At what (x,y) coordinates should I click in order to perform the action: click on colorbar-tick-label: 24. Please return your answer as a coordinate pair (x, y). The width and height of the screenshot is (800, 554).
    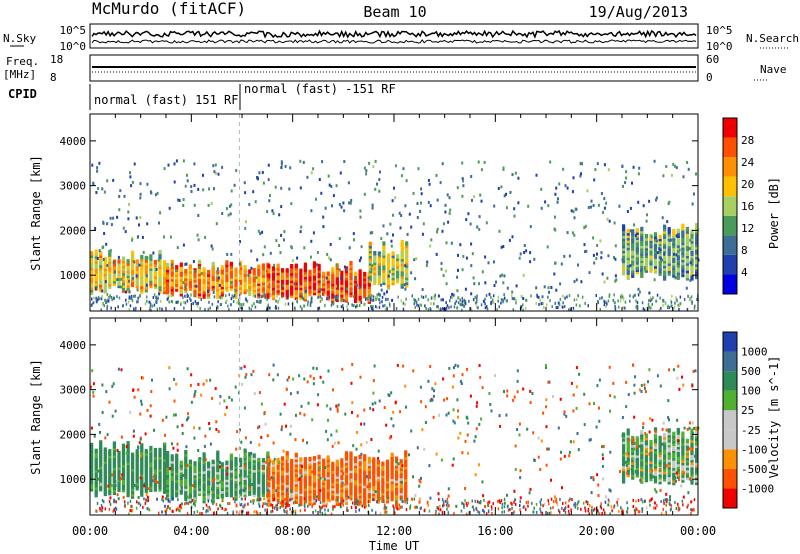
    Looking at the image, I should click on (748, 162).